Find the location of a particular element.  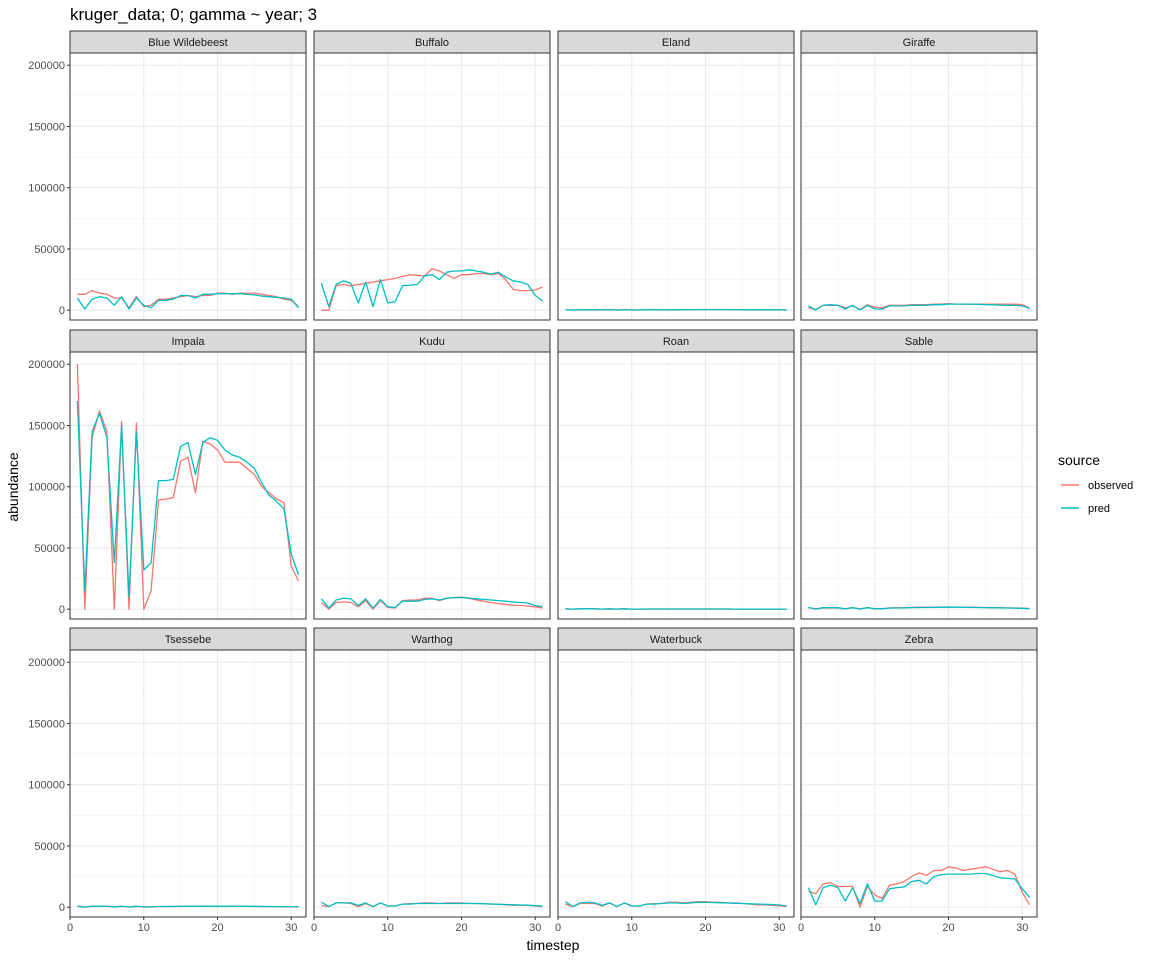

x-axis-title: timestep is located at coordinates (553, 945).